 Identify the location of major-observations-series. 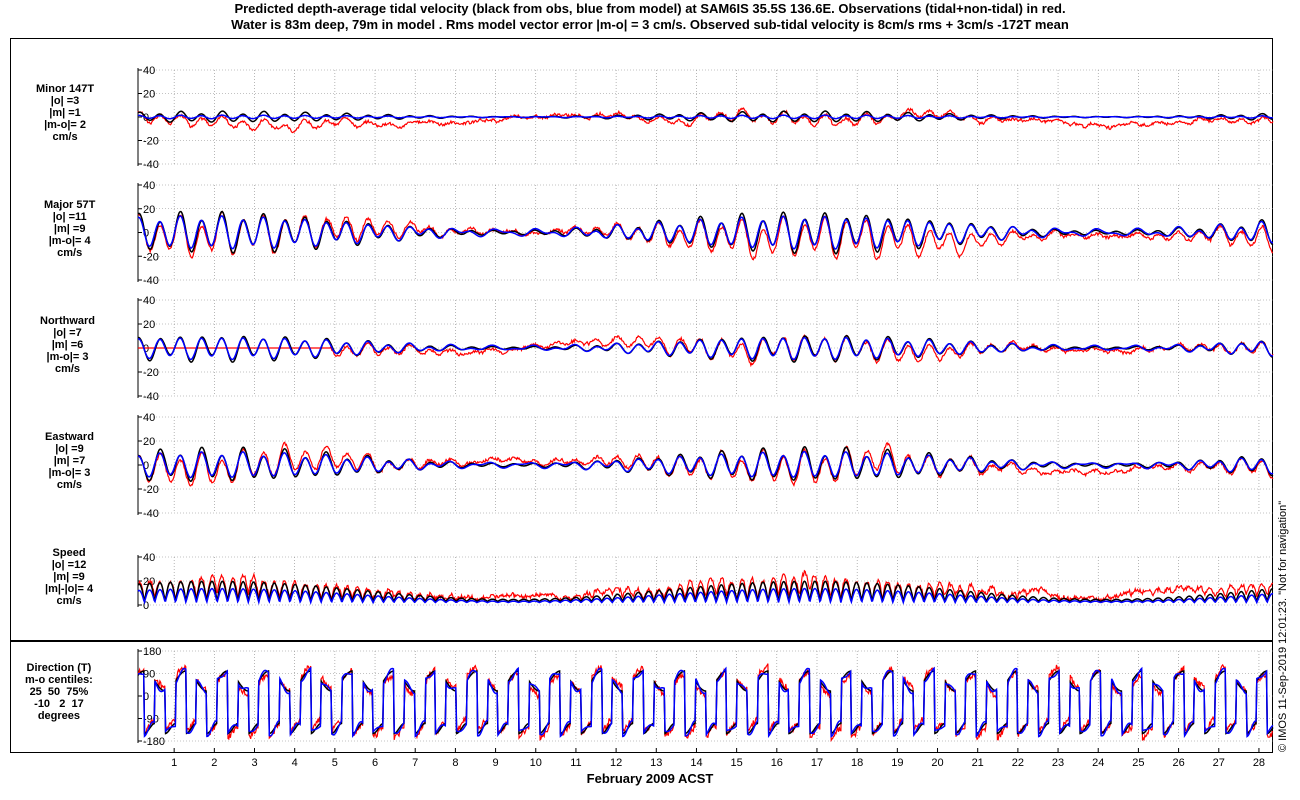
(705, 235).